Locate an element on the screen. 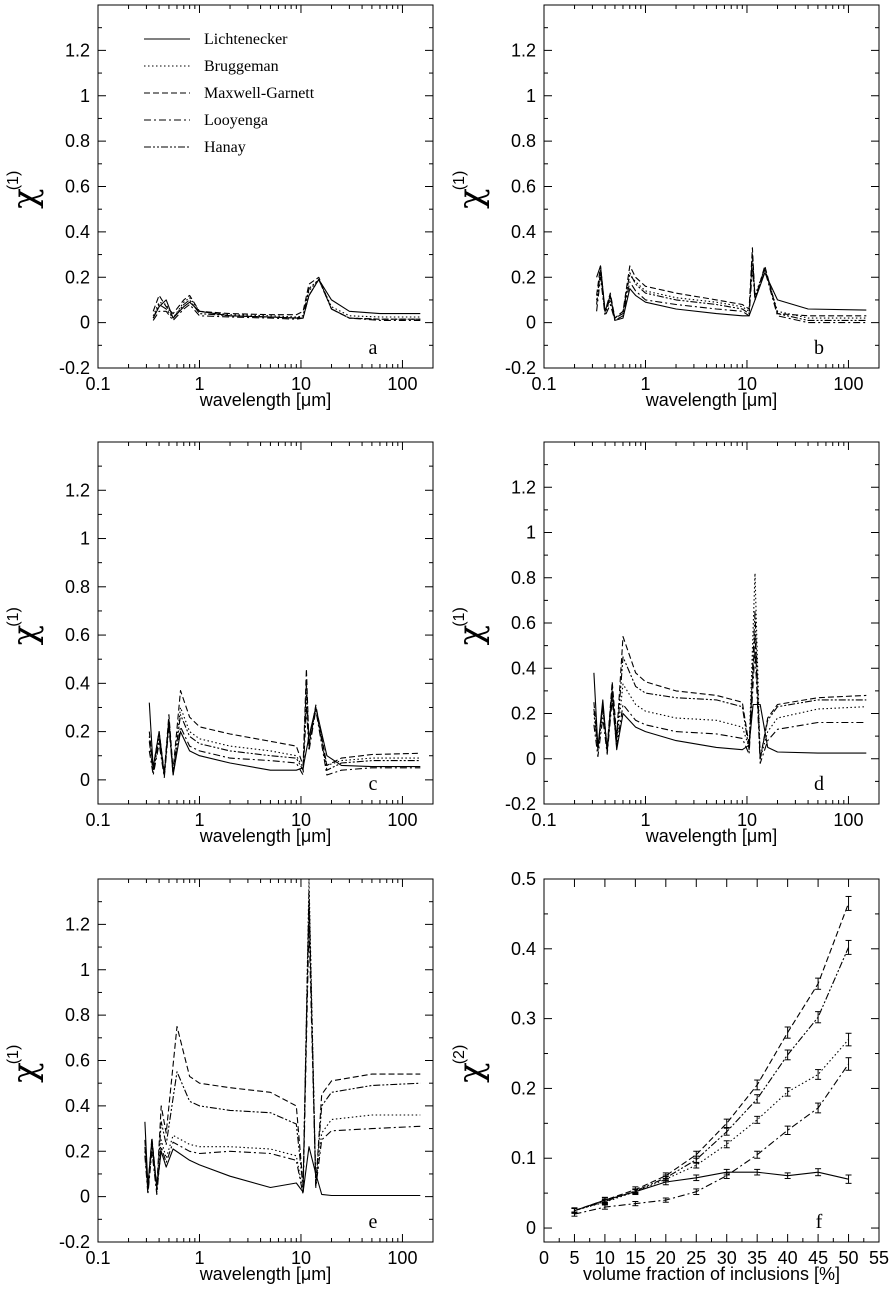  y-tick-label: 0.3 is located at coordinates (523, 1019).